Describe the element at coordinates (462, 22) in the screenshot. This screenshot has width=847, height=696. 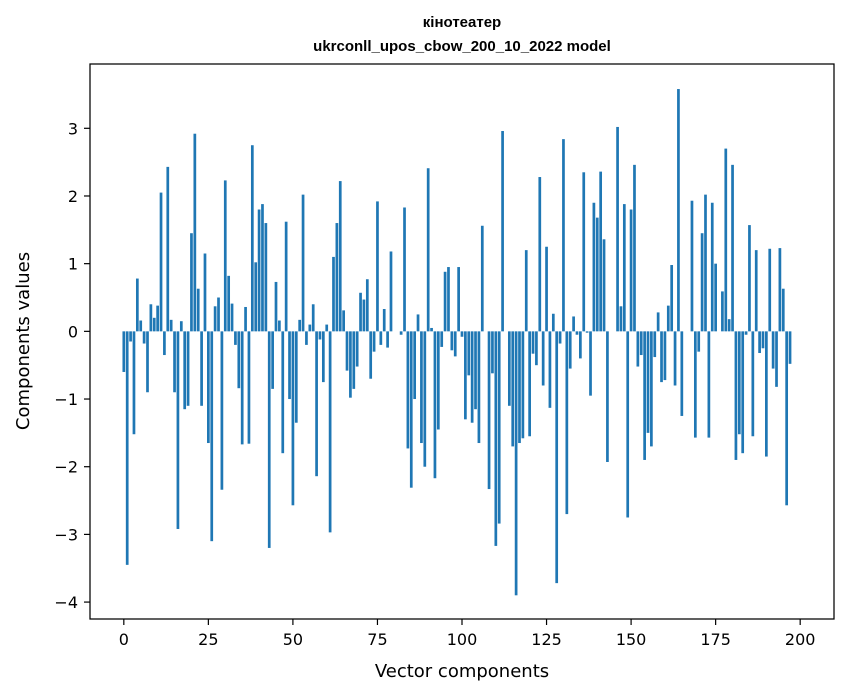
I see `chart-title: кінотеатер` at that location.